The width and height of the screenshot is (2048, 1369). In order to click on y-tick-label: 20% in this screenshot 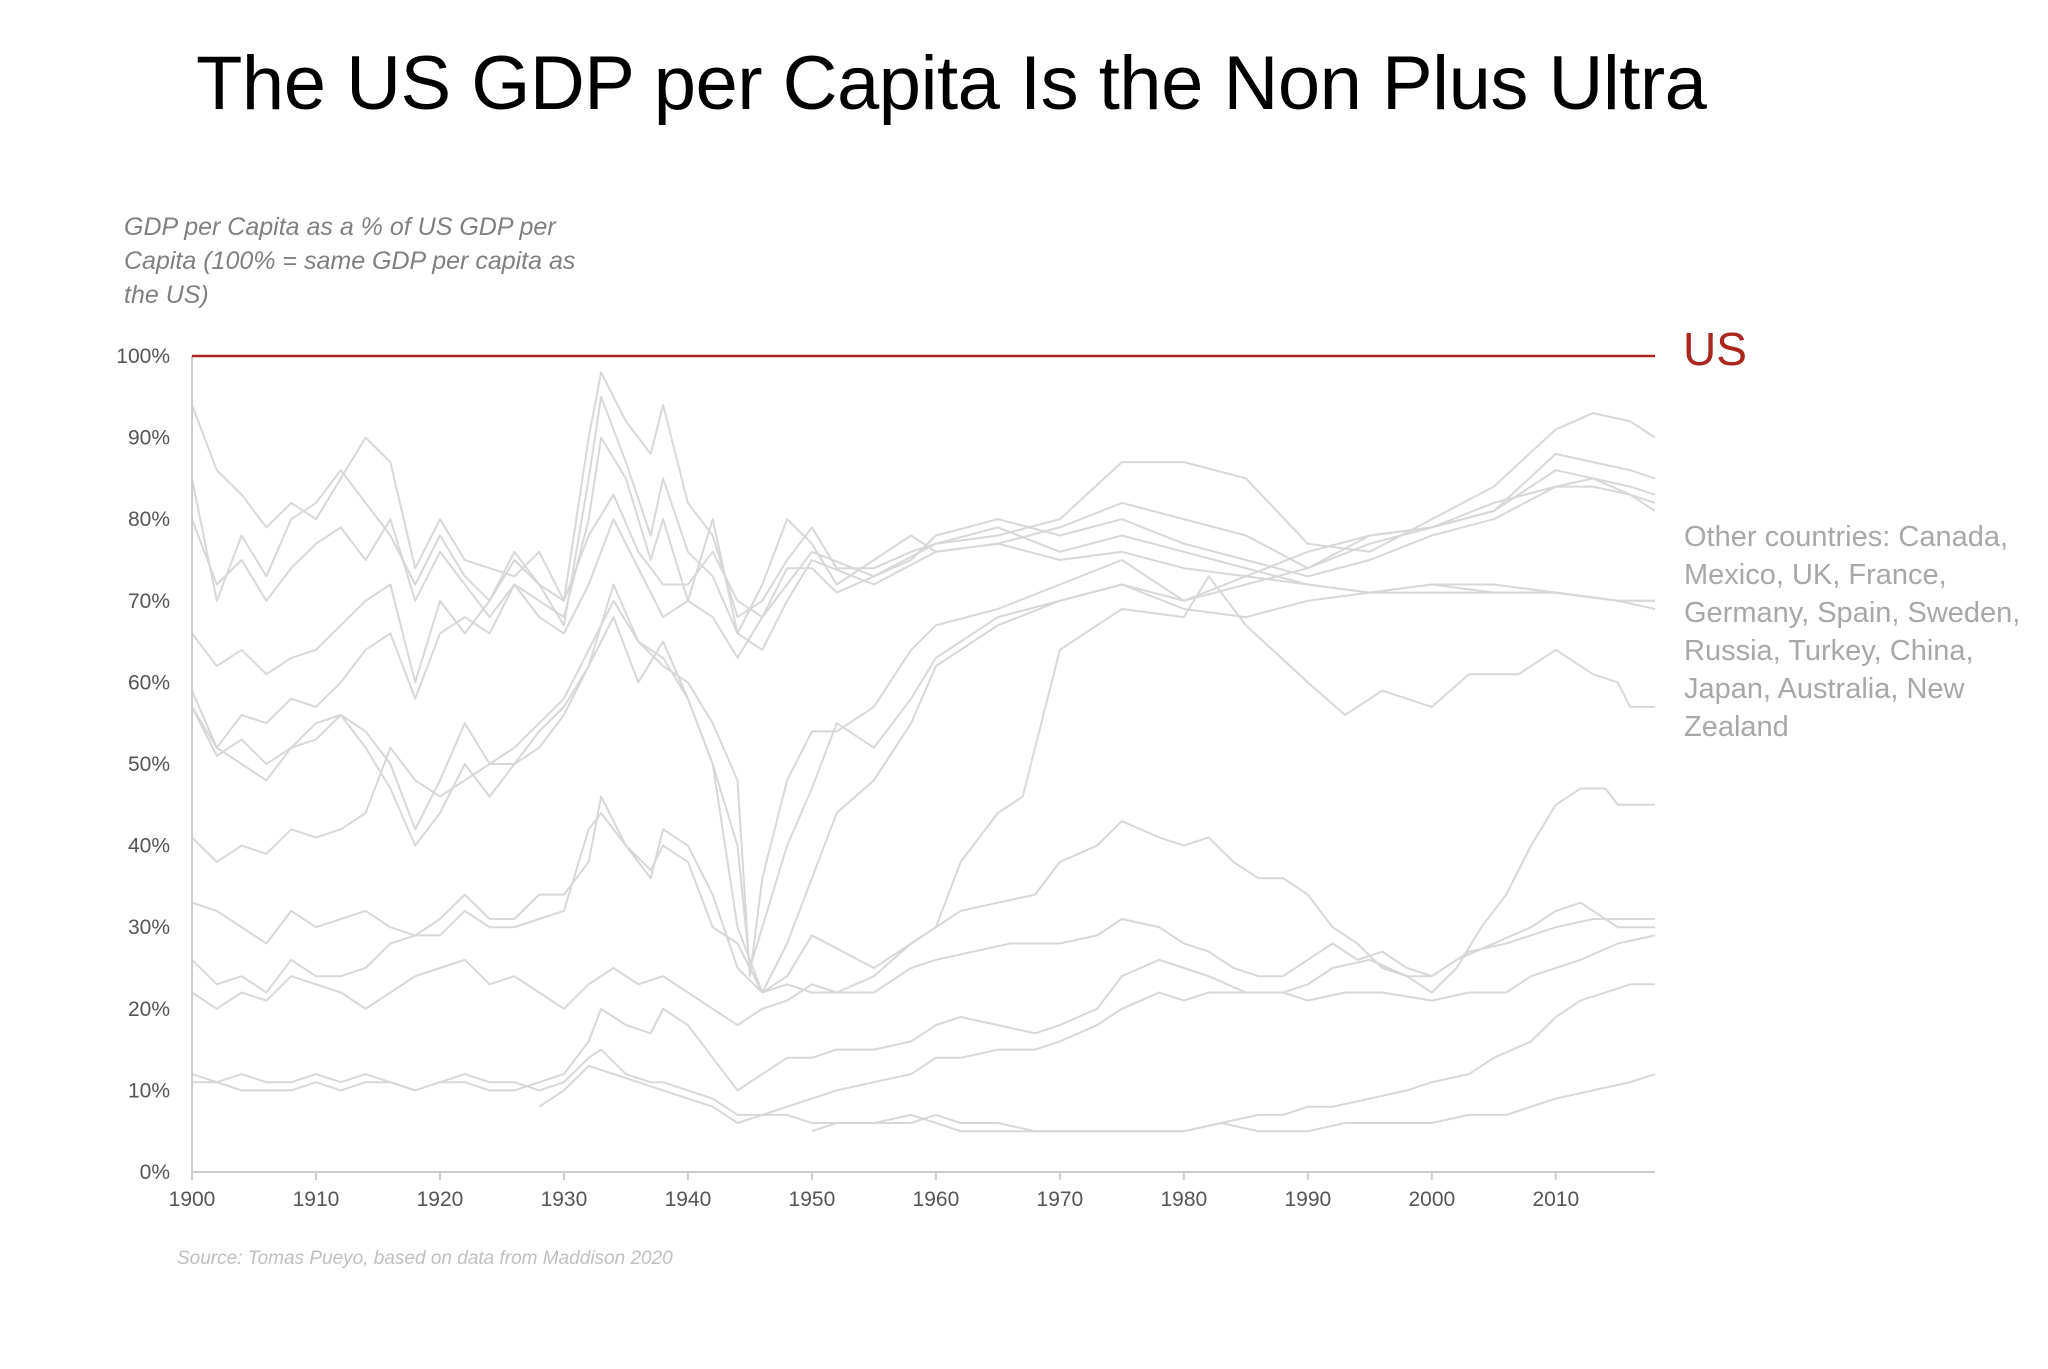, I will do `click(149, 1009)`.